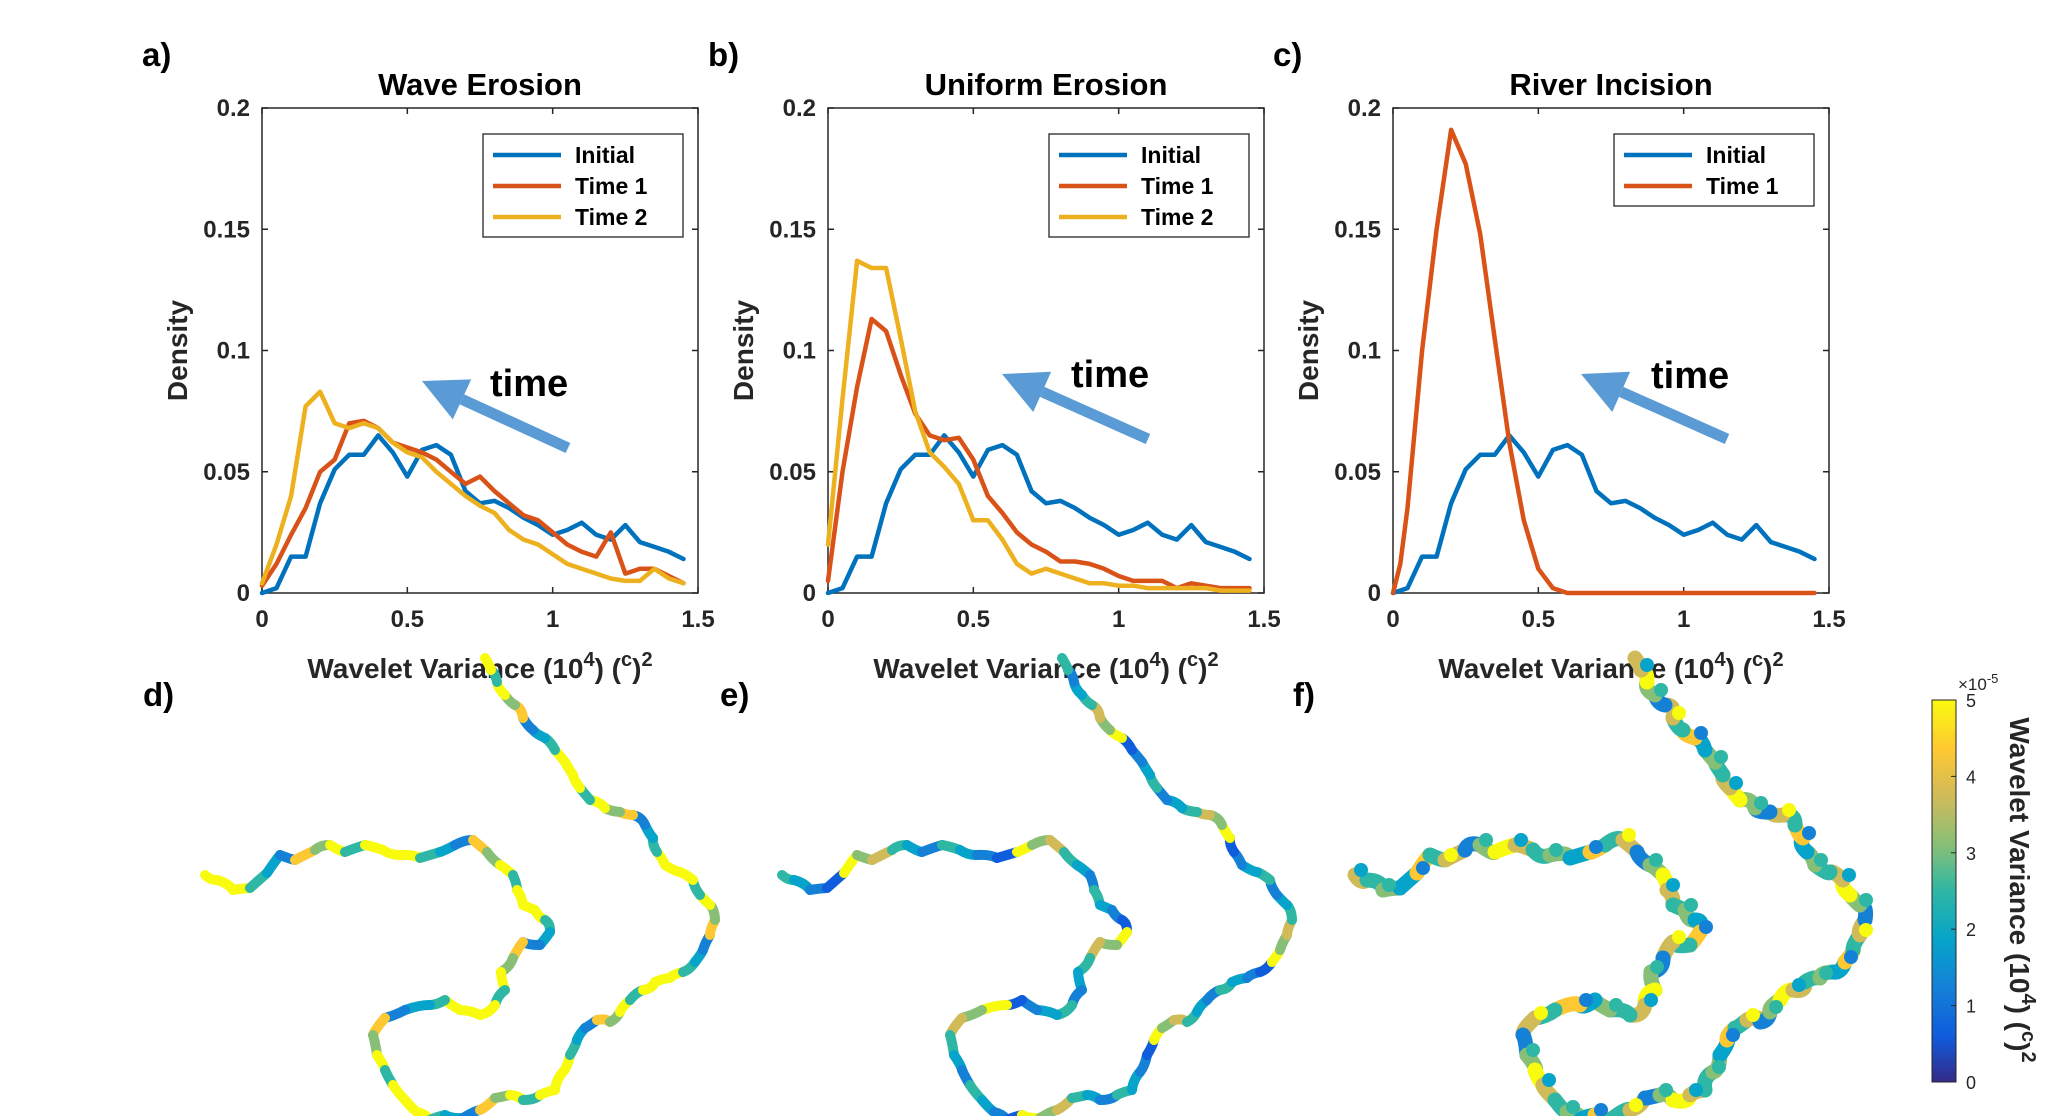  Describe the element at coordinates (2019, 1046) in the screenshot. I see `colorbar-label-part: )` at that location.